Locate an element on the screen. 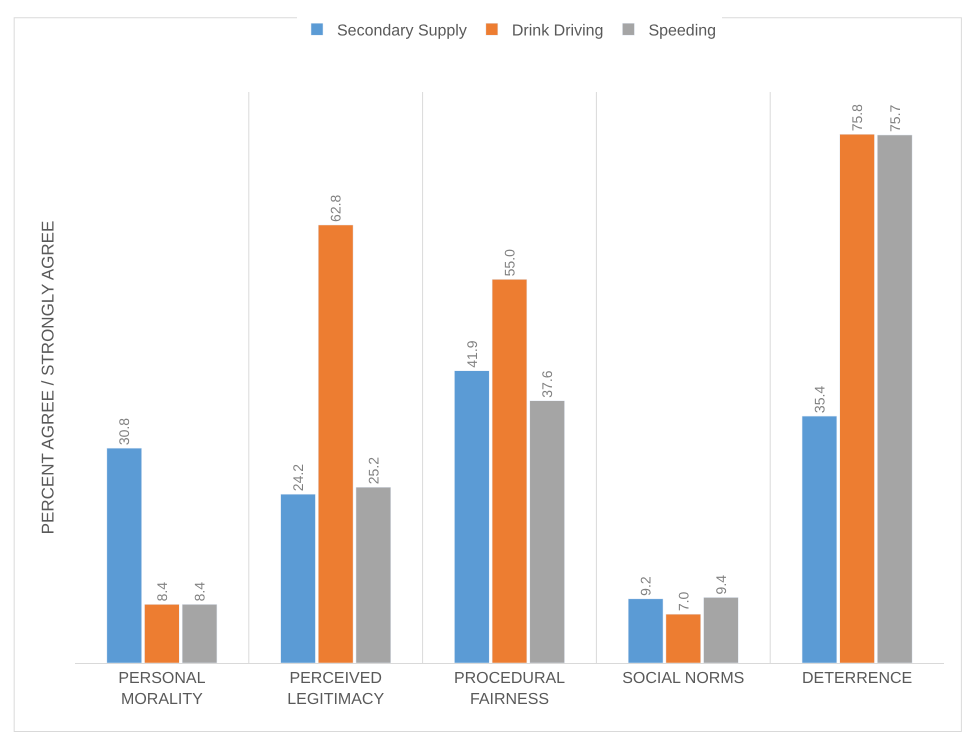 This screenshot has height=738, width=974. data-label: 62.8 is located at coordinates (336, 208).